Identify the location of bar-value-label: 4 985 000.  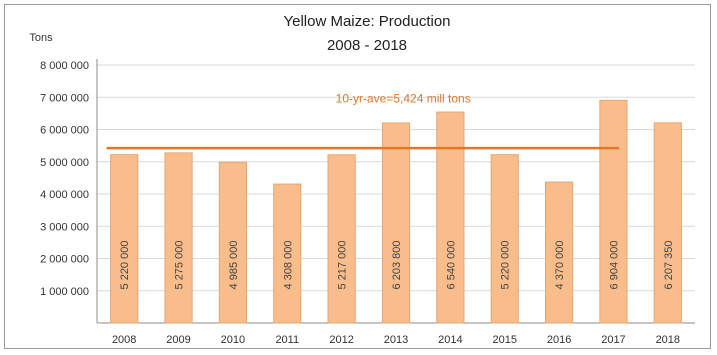
(234, 265).